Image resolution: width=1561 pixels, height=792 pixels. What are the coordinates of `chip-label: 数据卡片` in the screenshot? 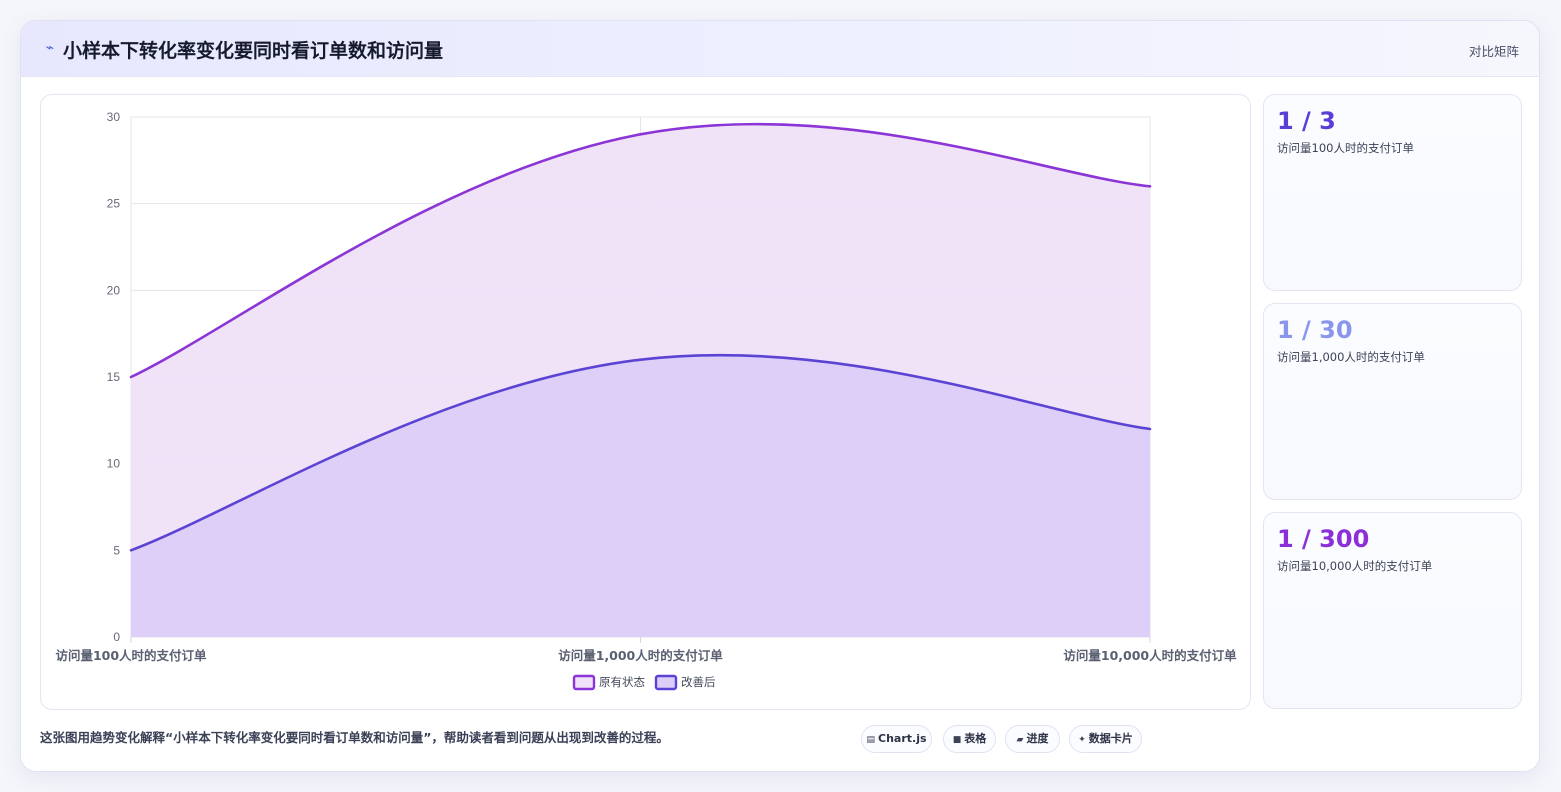 It's located at (1110, 738).